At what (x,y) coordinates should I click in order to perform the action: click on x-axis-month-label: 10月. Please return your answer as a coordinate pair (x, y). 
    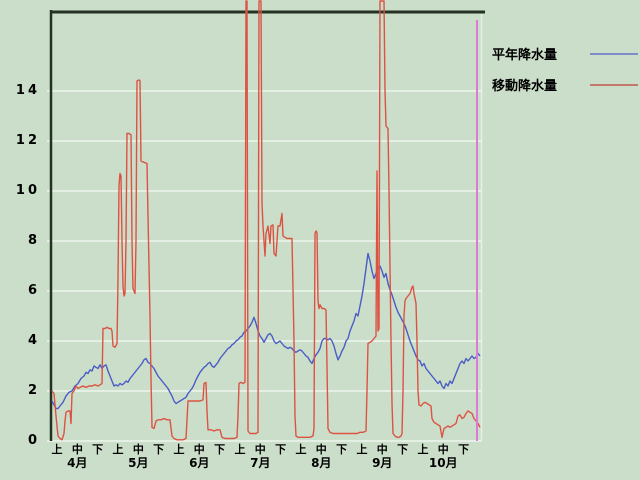
    Looking at the image, I should click on (443, 463).